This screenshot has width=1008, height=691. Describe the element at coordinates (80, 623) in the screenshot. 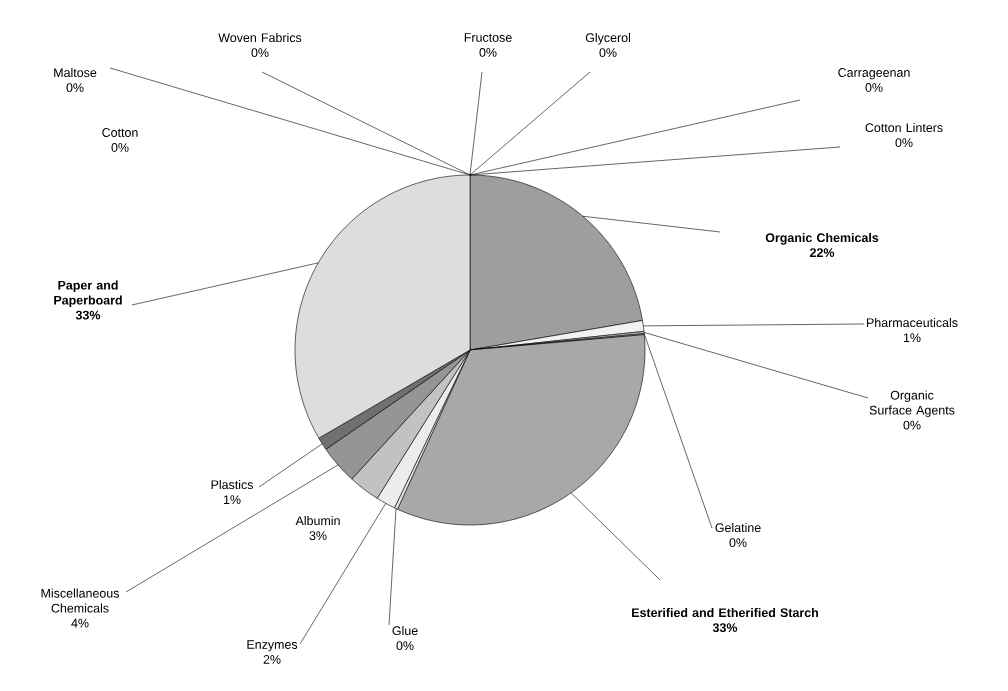

I see `data-label: 4%` at that location.